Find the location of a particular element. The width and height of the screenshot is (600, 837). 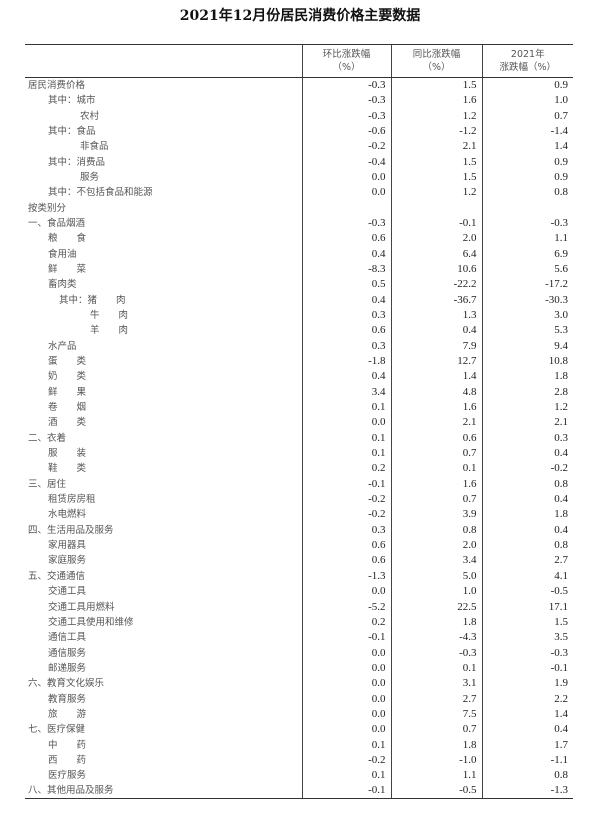

ytd-value: -17.2 is located at coordinates (527, 285).